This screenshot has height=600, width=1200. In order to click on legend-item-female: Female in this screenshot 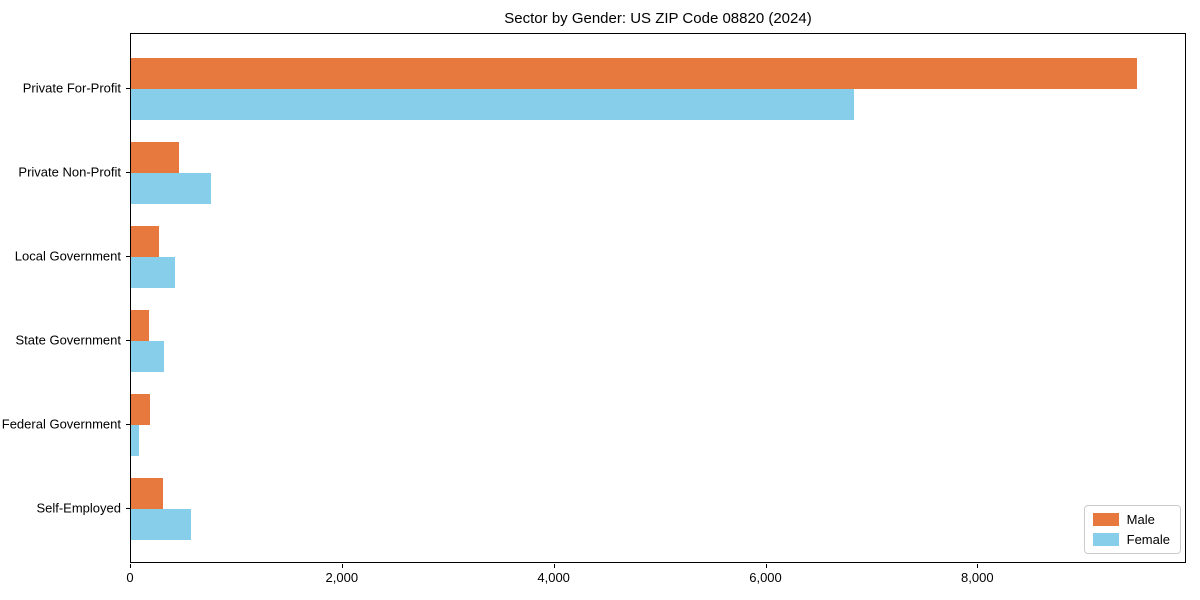, I will do `click(1131, 539)`.